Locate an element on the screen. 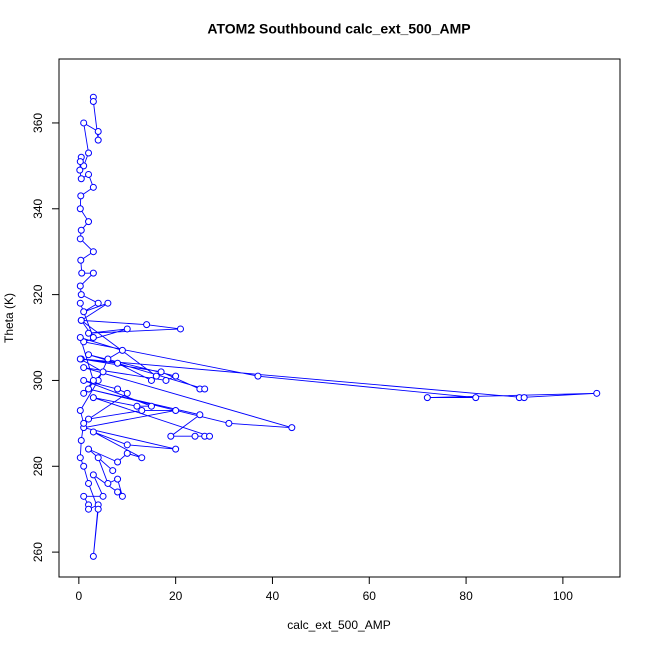  x-tick-label: 20 is located at coordinates (176, 596).